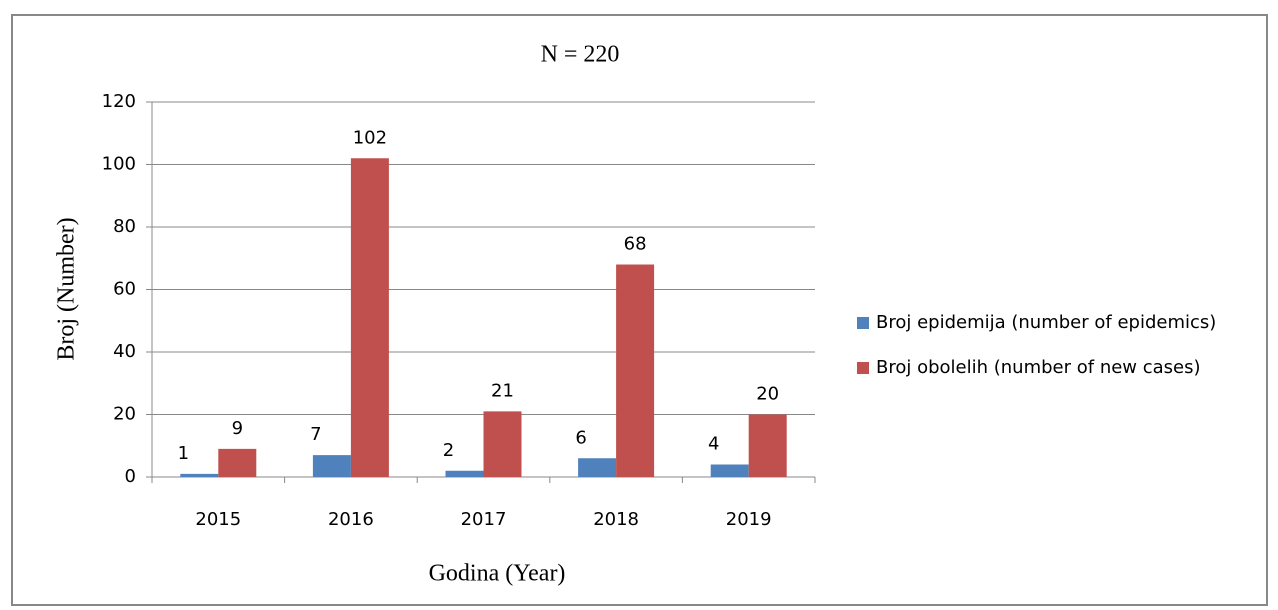 The image size is (1278, 610). I want to click on value-label: 1, so click(183, 453).